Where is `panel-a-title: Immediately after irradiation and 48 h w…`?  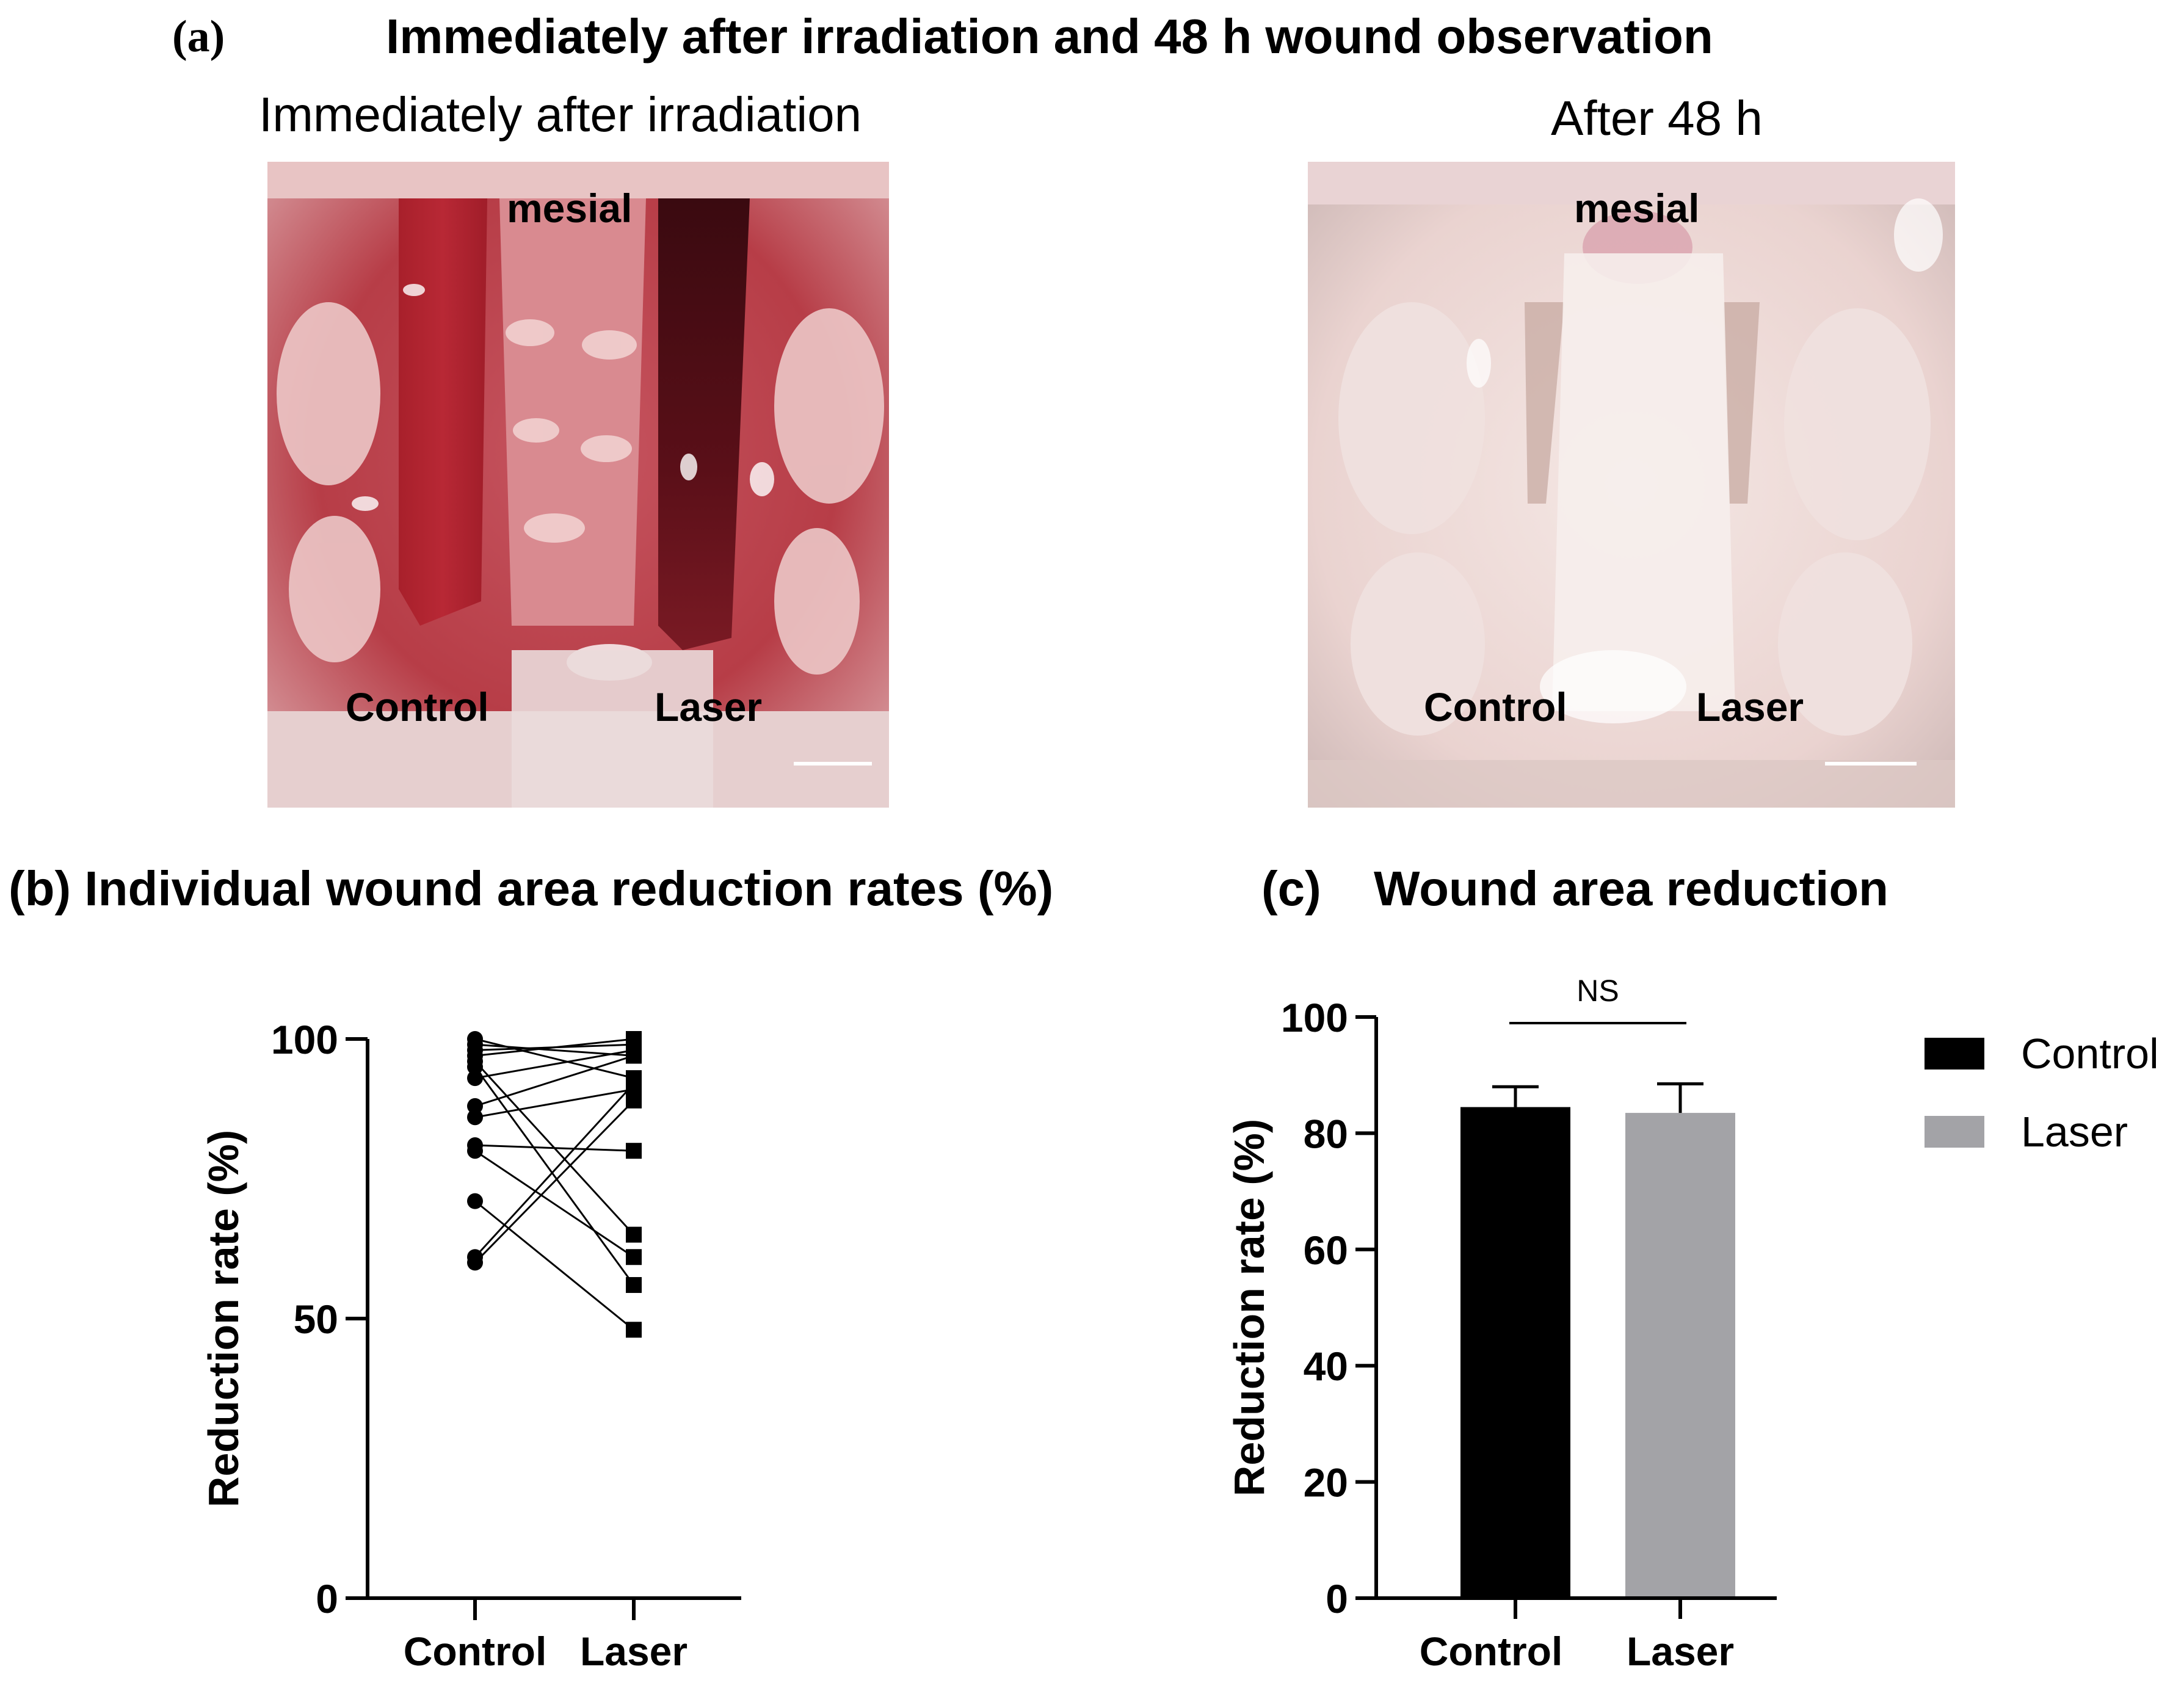 panel-a-title: Immediately after irradiation and 48 h w… is located at coordinates (1049, 36).